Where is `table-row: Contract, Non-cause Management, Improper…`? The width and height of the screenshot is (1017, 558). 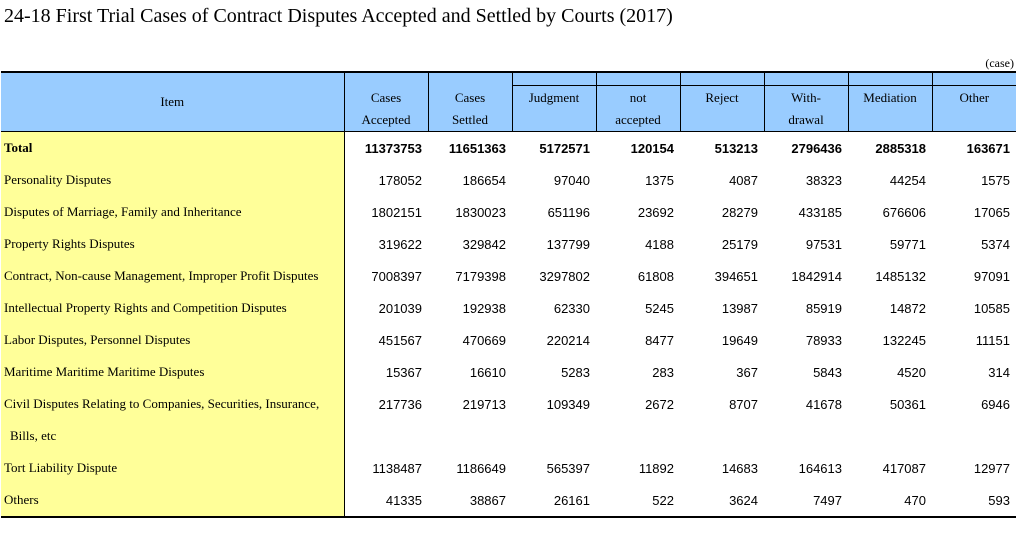 table-row: Contract, Non-cause Management, Improper… is located at coordinates (508, 276).